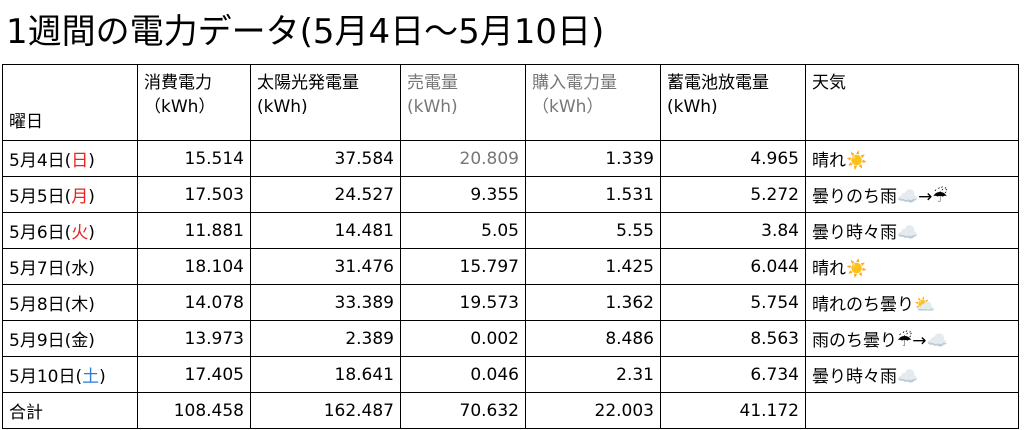  I want to click on total-cell: 70.632, so click(463, 410).